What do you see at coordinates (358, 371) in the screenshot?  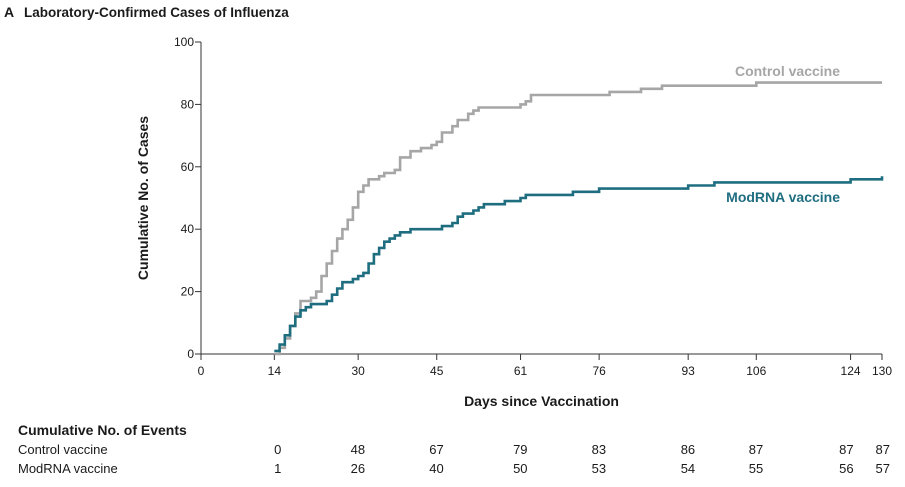 I see `x-tick-label: 30` at bounding box center [358, 371].